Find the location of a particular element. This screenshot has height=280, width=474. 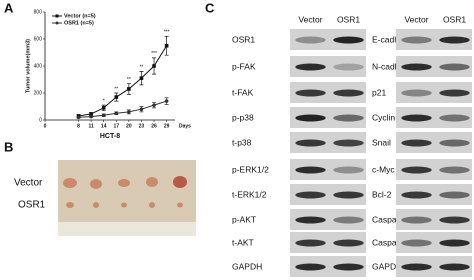

blot-label: p21 is located at coordinates (379, 92).